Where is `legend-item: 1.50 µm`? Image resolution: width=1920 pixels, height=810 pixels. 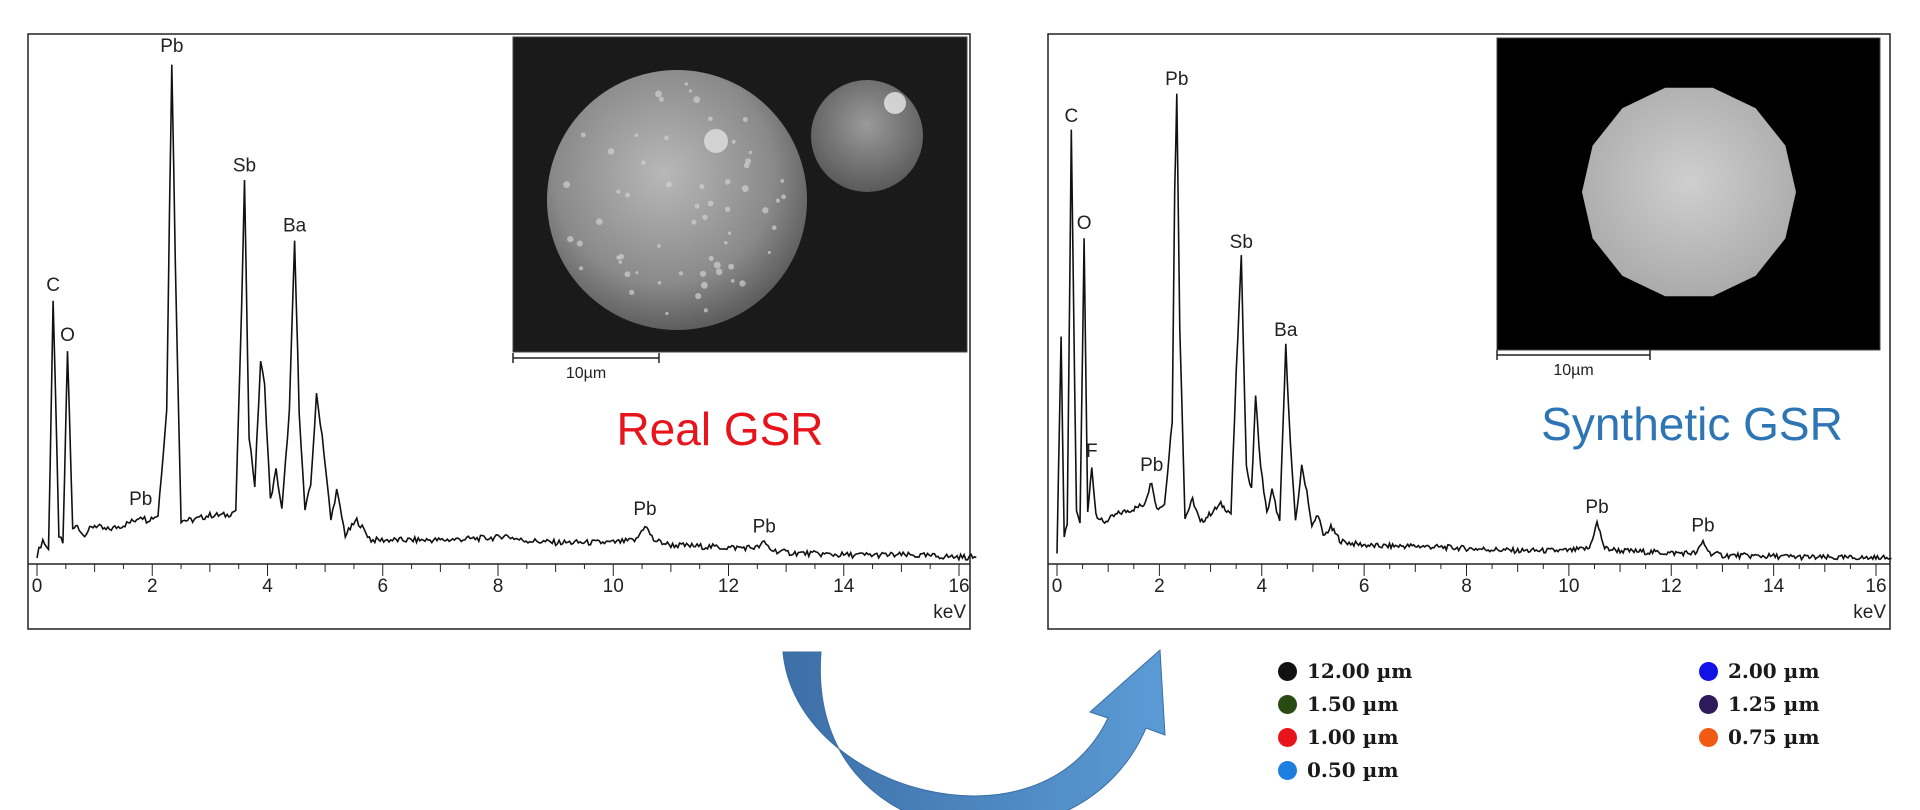
legend-item: 1.50 µm is located at coordinates (1338, 704).